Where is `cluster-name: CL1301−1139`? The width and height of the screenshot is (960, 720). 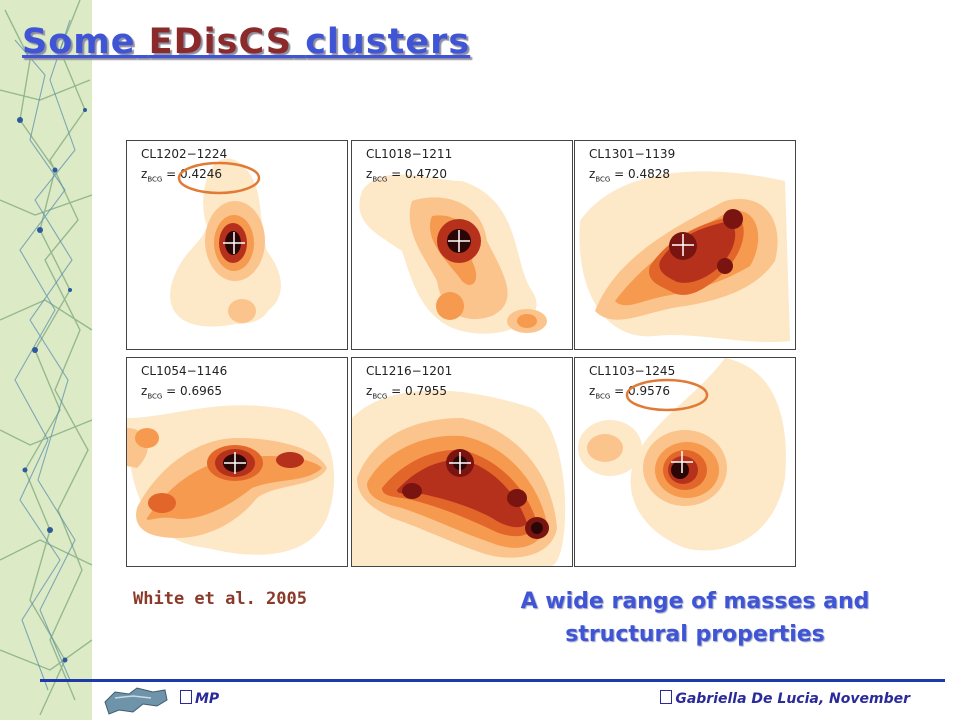
cluster-name: CL1301−1139 is located at coordinates (632, 154).